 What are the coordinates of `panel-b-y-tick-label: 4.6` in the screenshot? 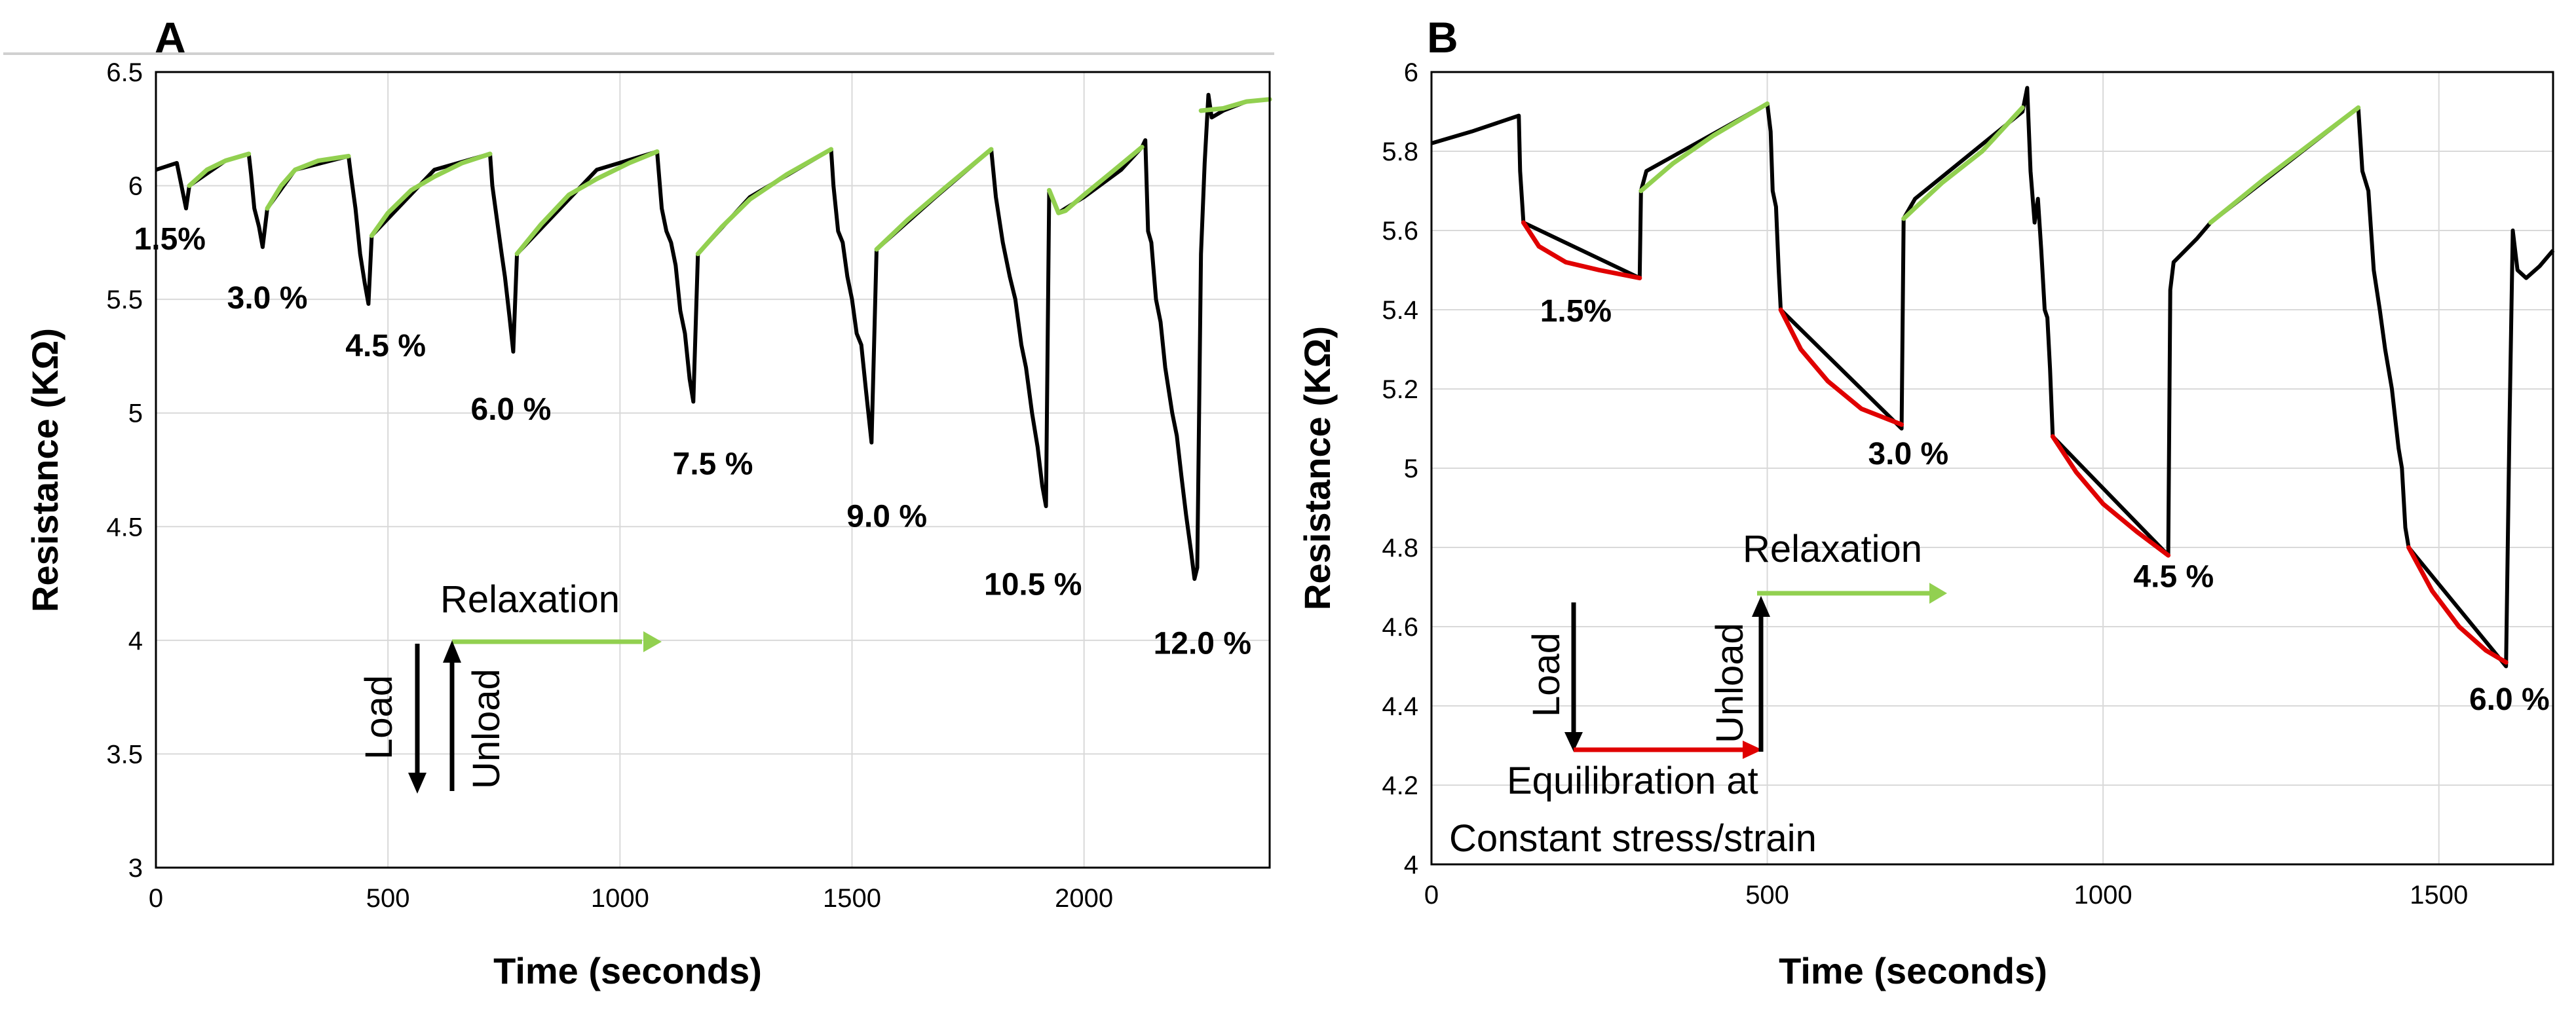 It's located at (1400, 627).